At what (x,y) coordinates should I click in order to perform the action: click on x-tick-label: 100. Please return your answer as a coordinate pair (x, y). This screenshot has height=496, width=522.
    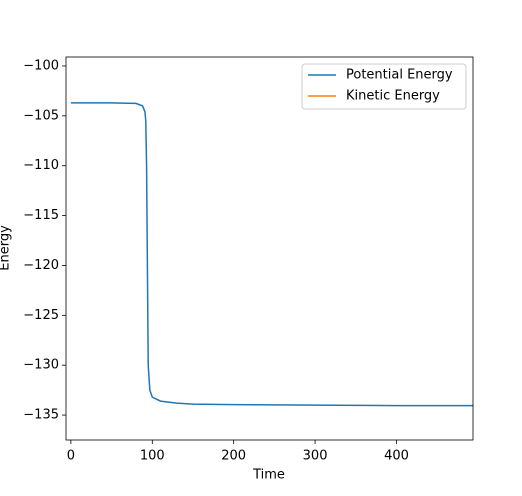
    Looking at the image, I should click on (152, 456).